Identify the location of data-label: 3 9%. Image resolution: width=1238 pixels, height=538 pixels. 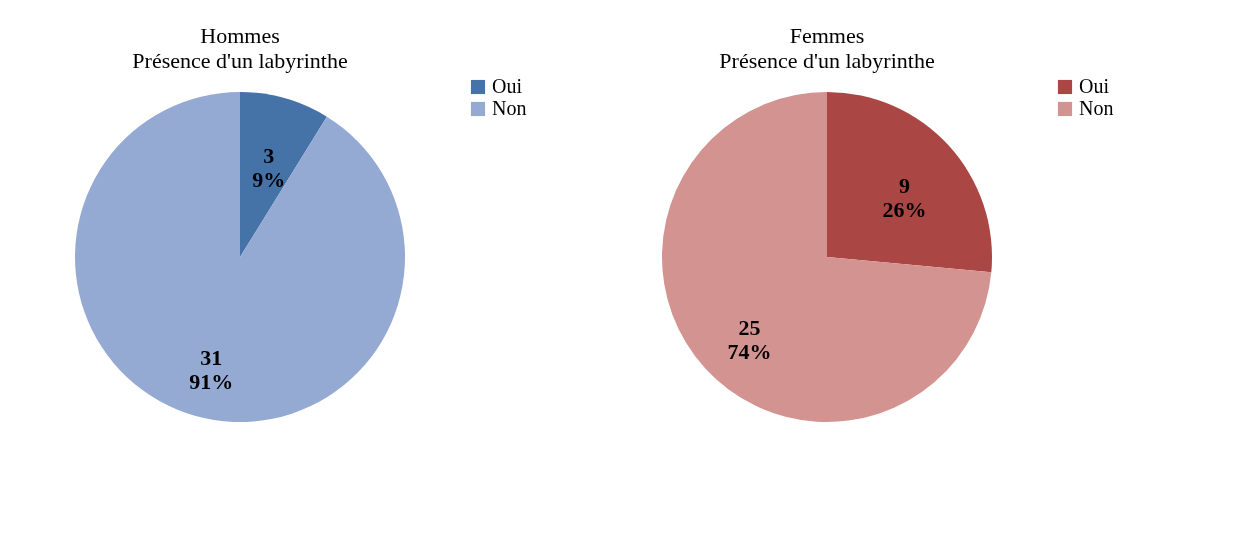
(269, 168).